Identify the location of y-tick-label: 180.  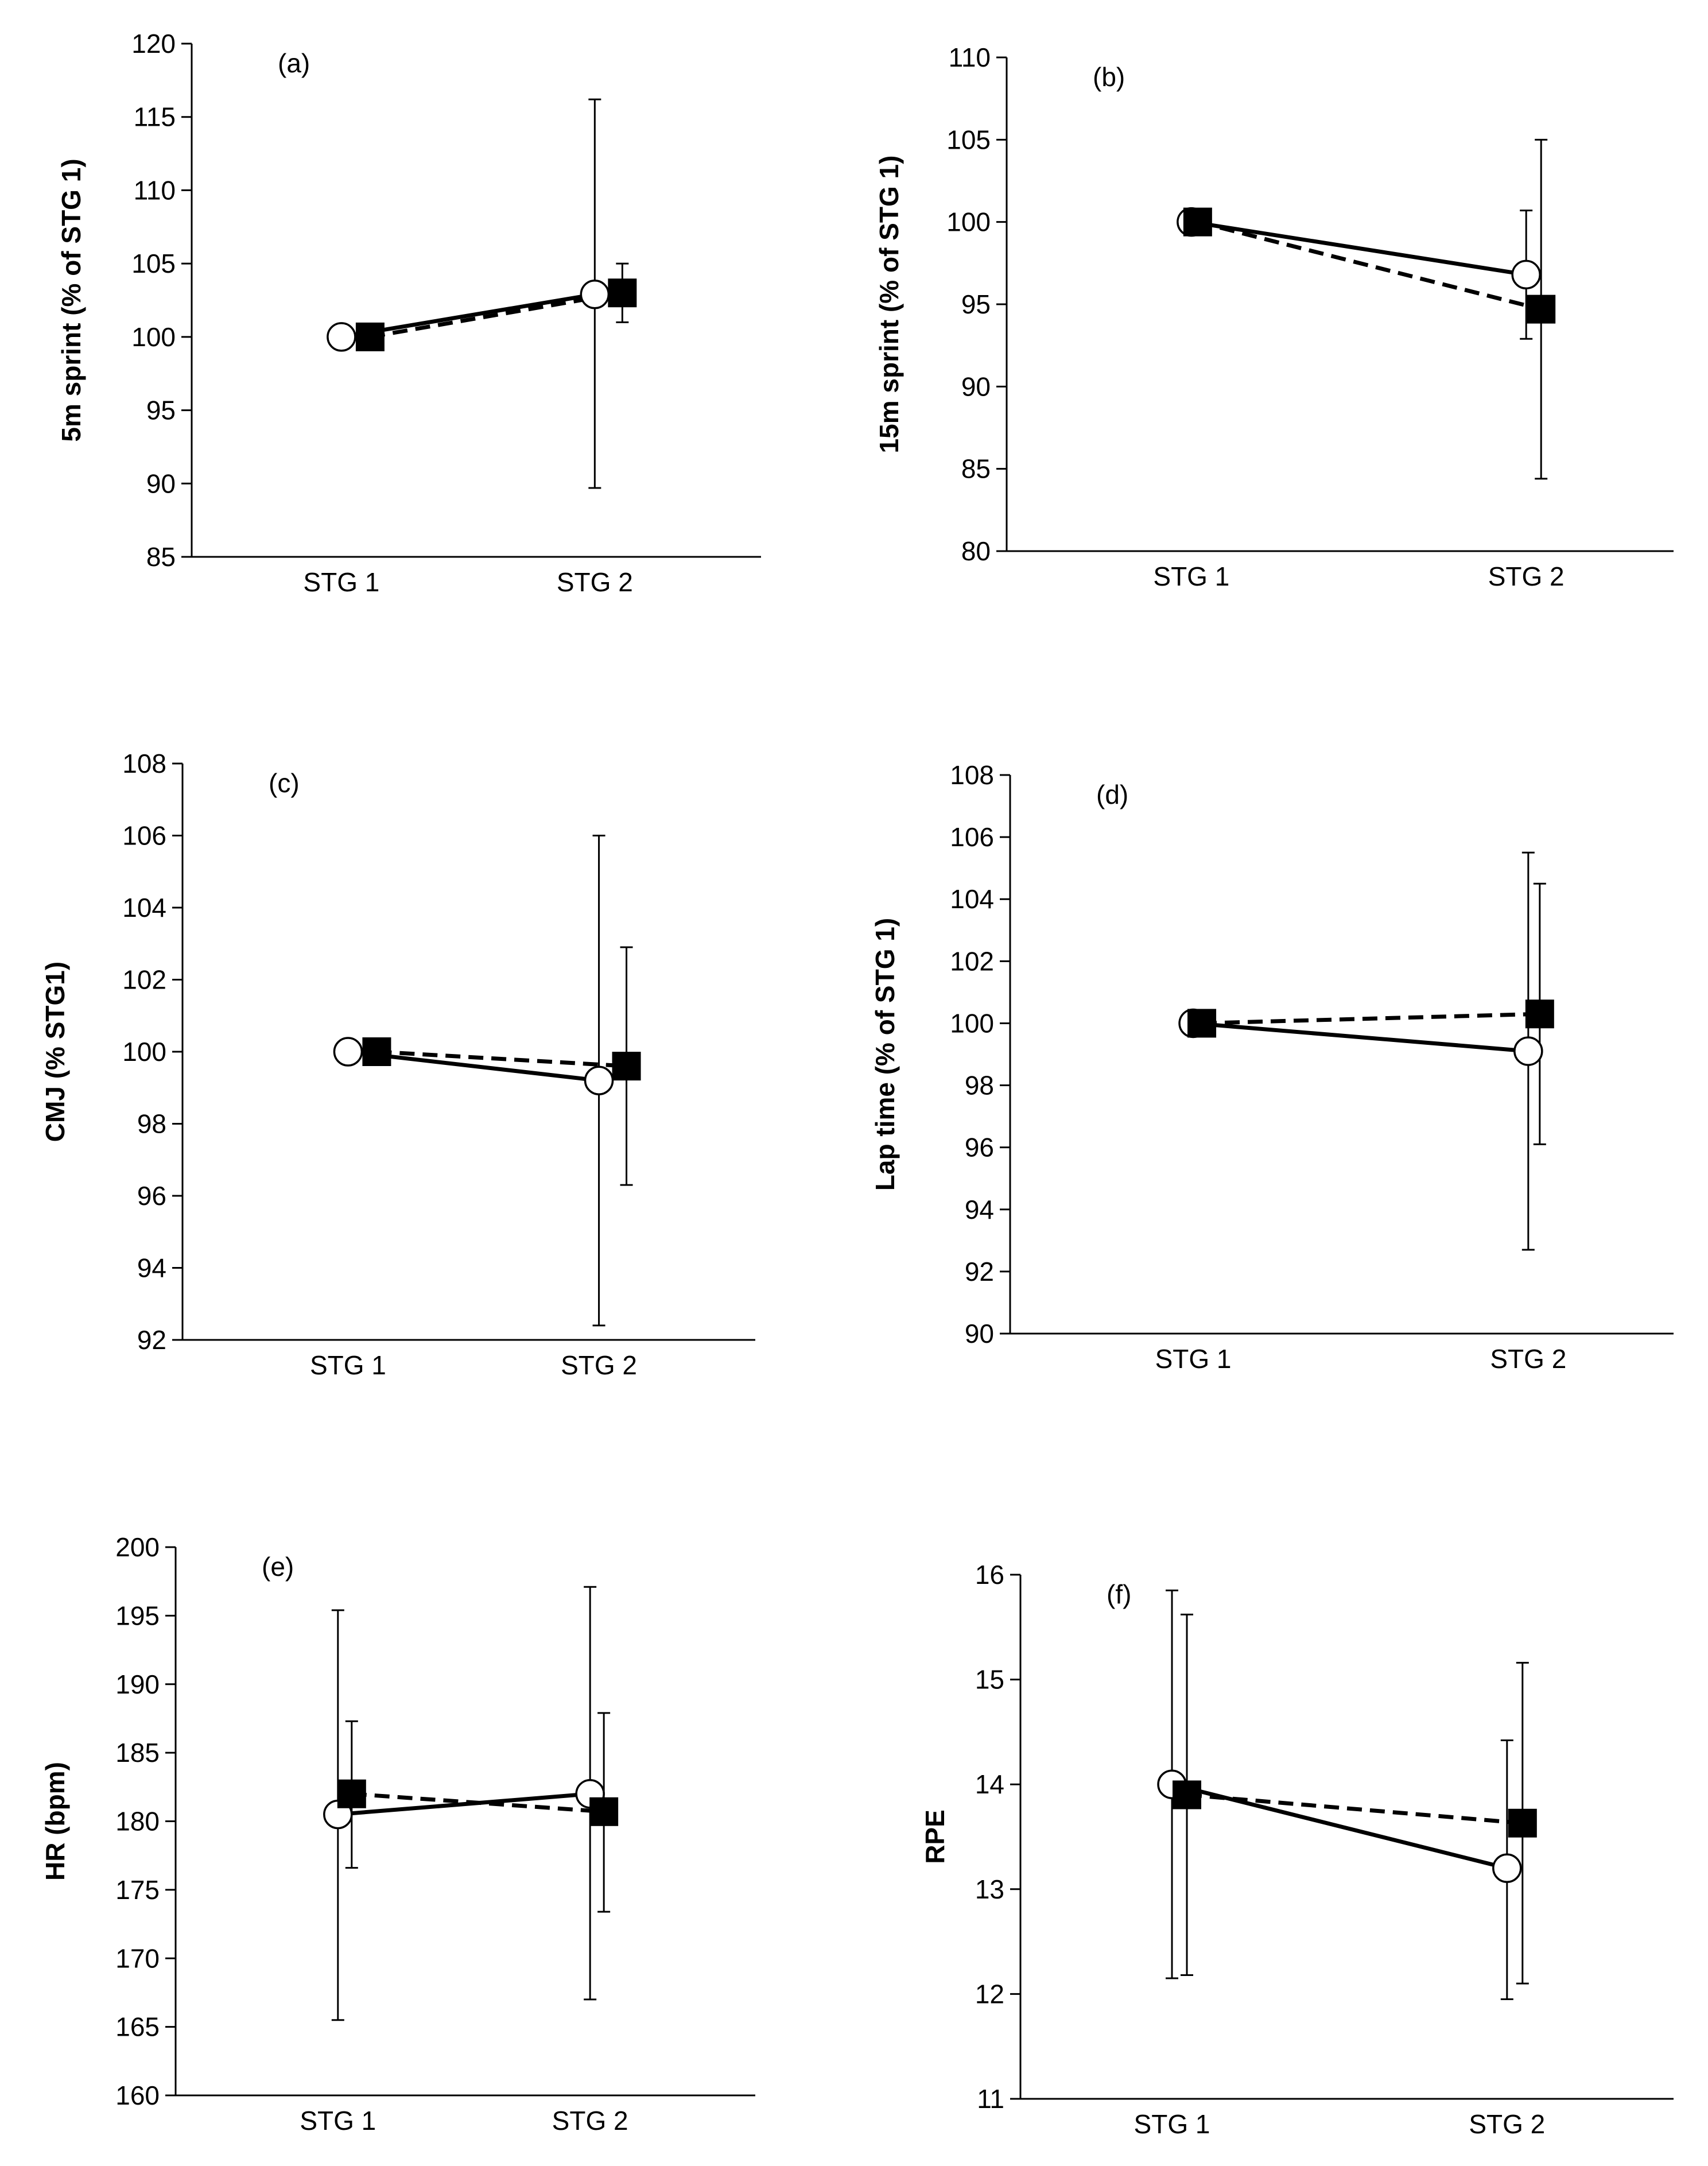
(137, 1821).